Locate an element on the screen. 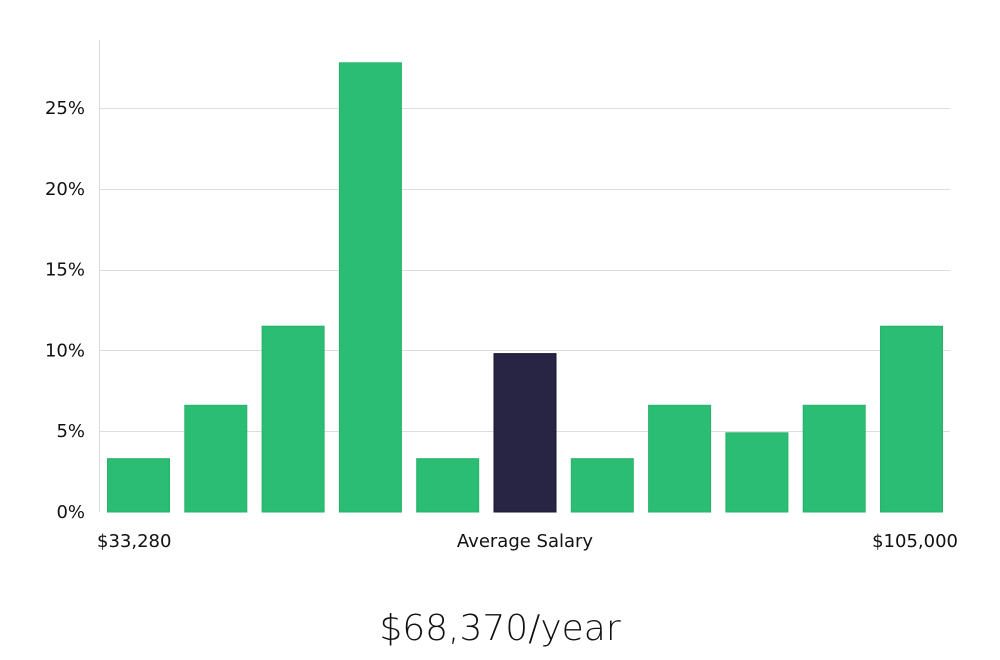 This screenshot has width=1000, height=660. y-tick-label: 0% is located at coordinates (70, 512).